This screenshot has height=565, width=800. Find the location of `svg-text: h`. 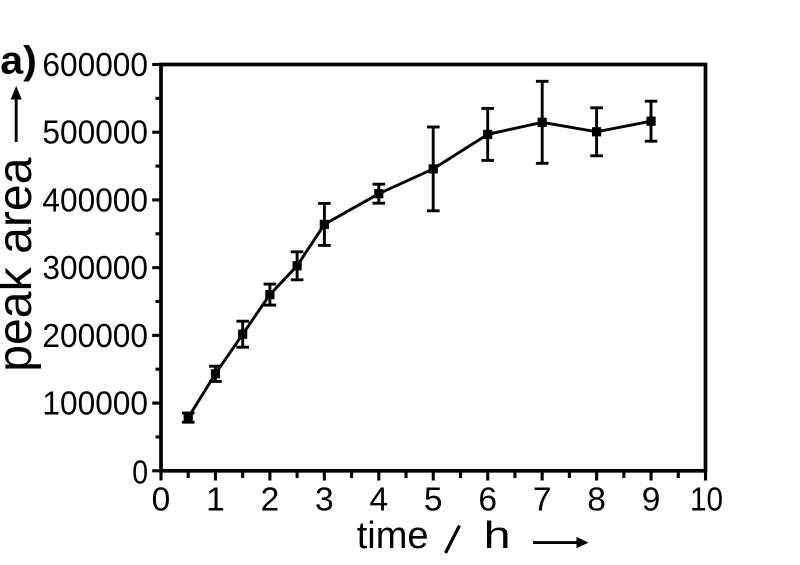

svg-text: h is located at coordinates (497, 536).